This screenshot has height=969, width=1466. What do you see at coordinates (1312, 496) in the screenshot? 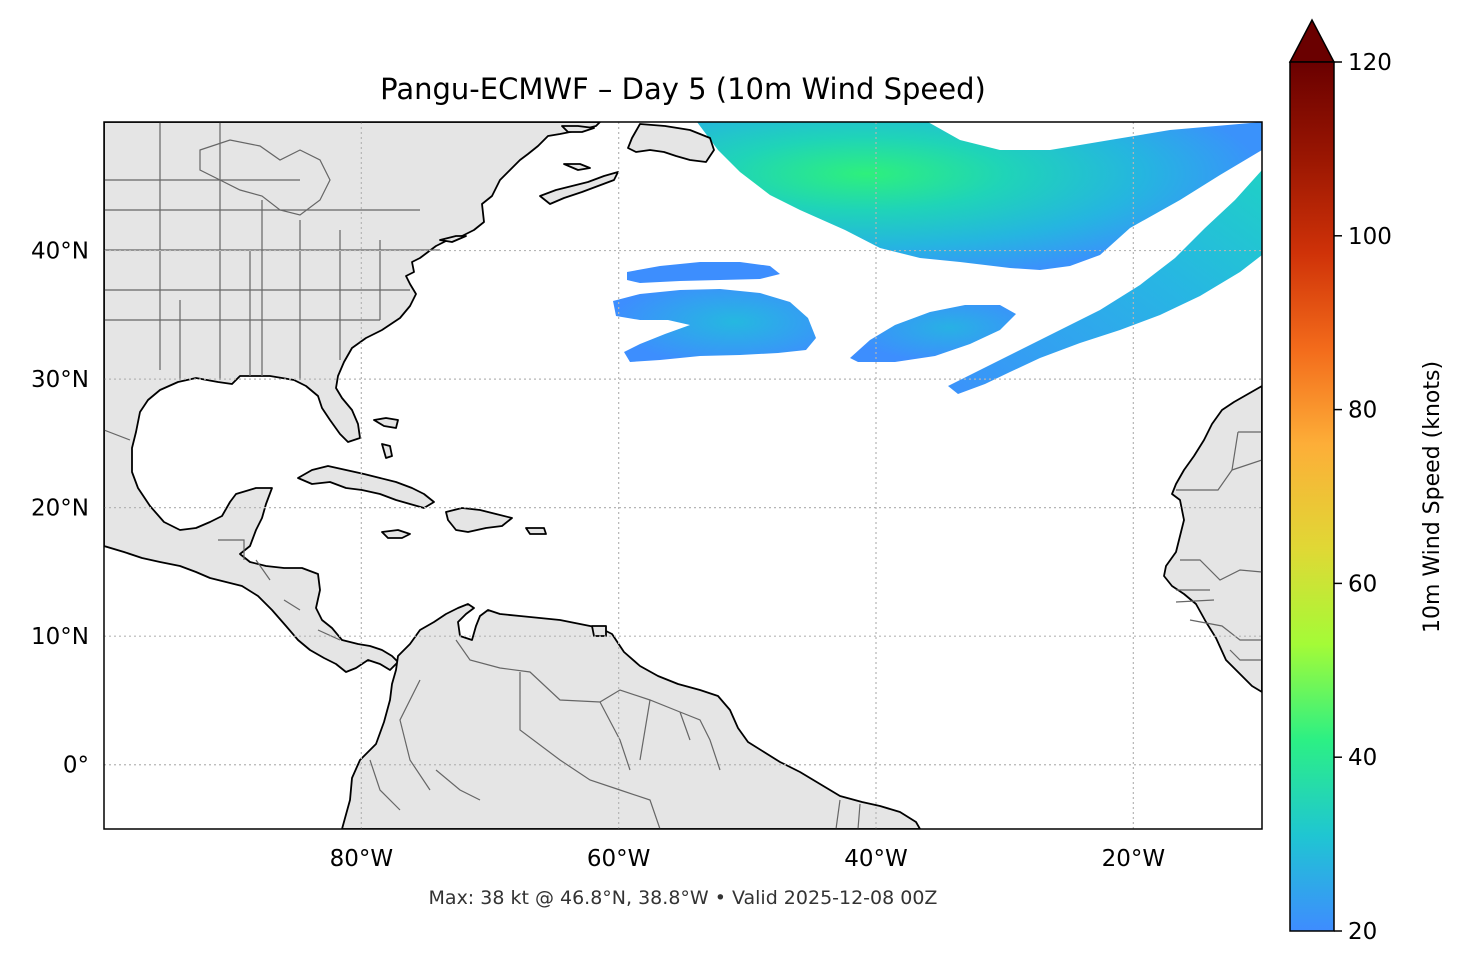
I see `colorbar-gradient` at bounding box center [1312, 496].